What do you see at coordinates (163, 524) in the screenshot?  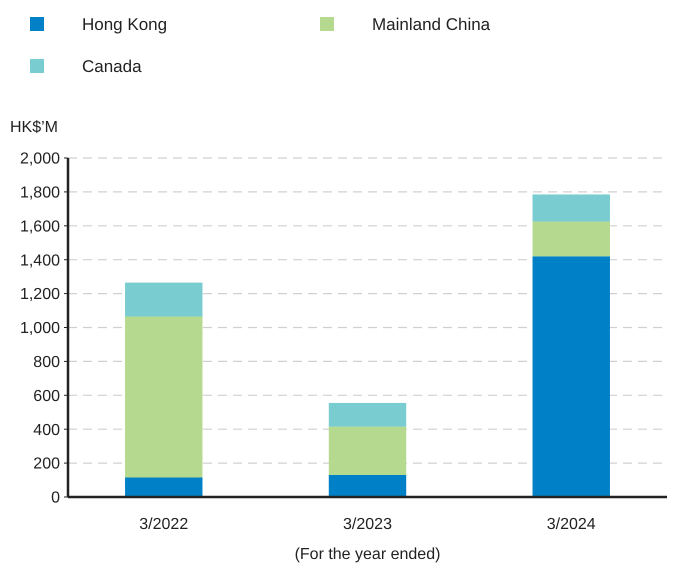 I see `x-tick-label: 3/2022` at bounding box center [163, 524].